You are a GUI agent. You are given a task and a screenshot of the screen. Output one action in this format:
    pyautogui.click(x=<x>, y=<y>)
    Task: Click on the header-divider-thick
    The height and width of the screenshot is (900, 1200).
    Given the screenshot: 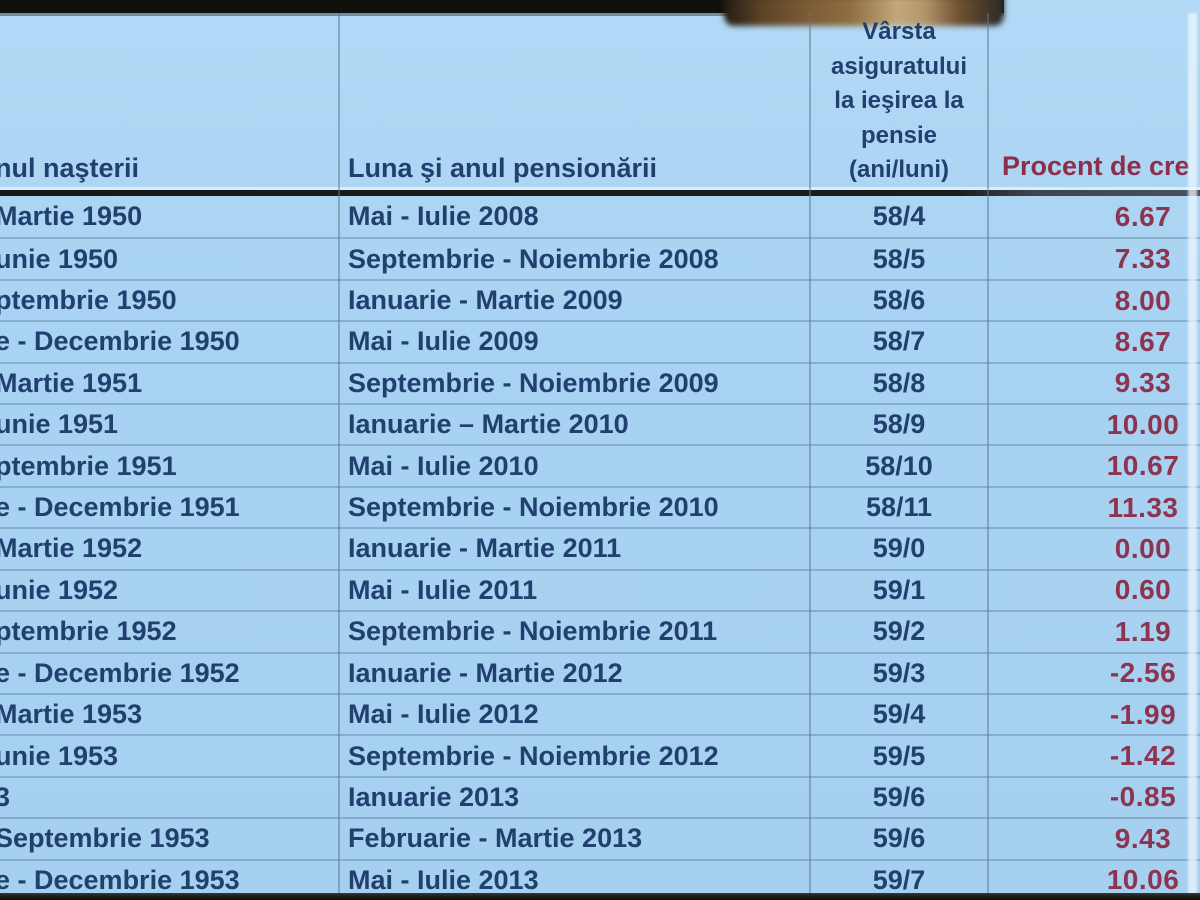 What is the action you would take?
    pyautogui.click(x=600, y=193)
    